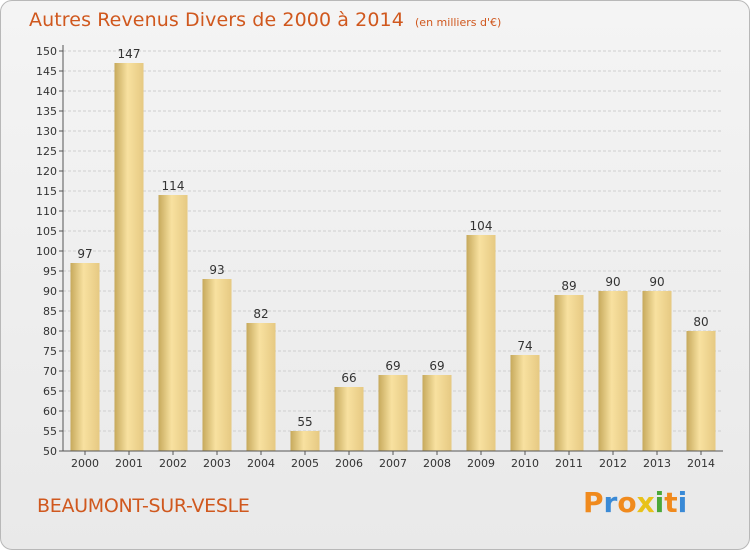 The image size is (750, 550). I want to click on y-tick-label: 50, so click(50, 451).